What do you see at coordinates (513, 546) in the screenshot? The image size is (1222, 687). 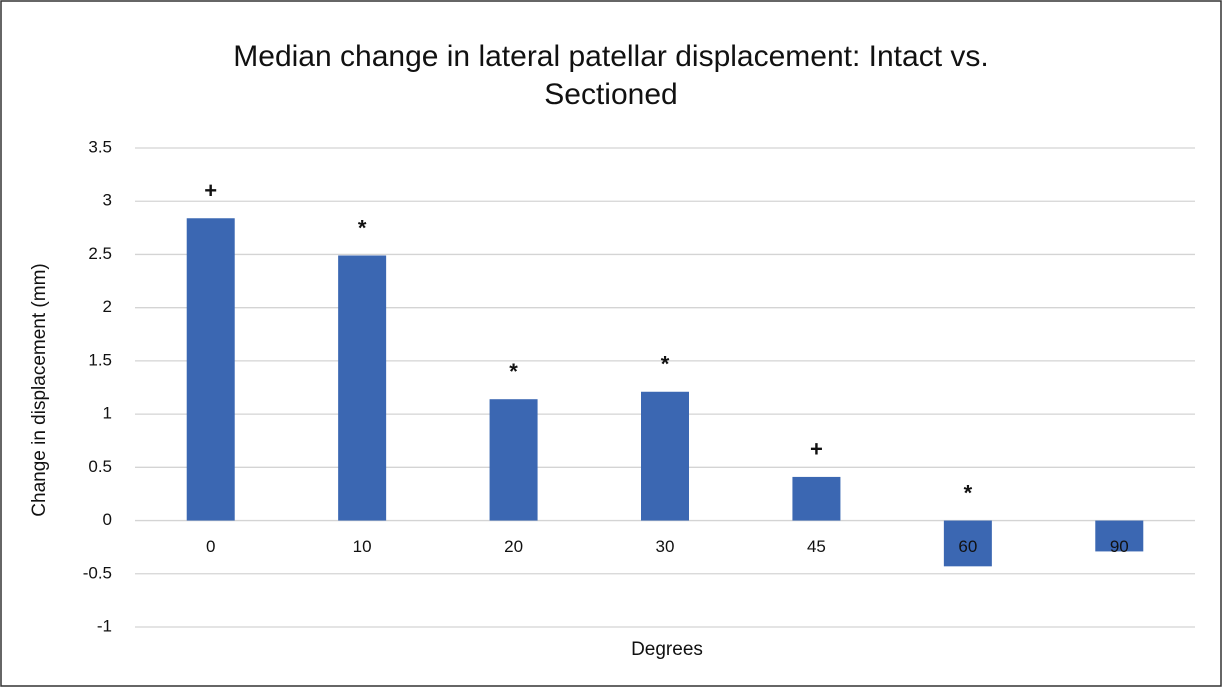 I see `x-tick-label: 20` at bounding box center [513, 546].